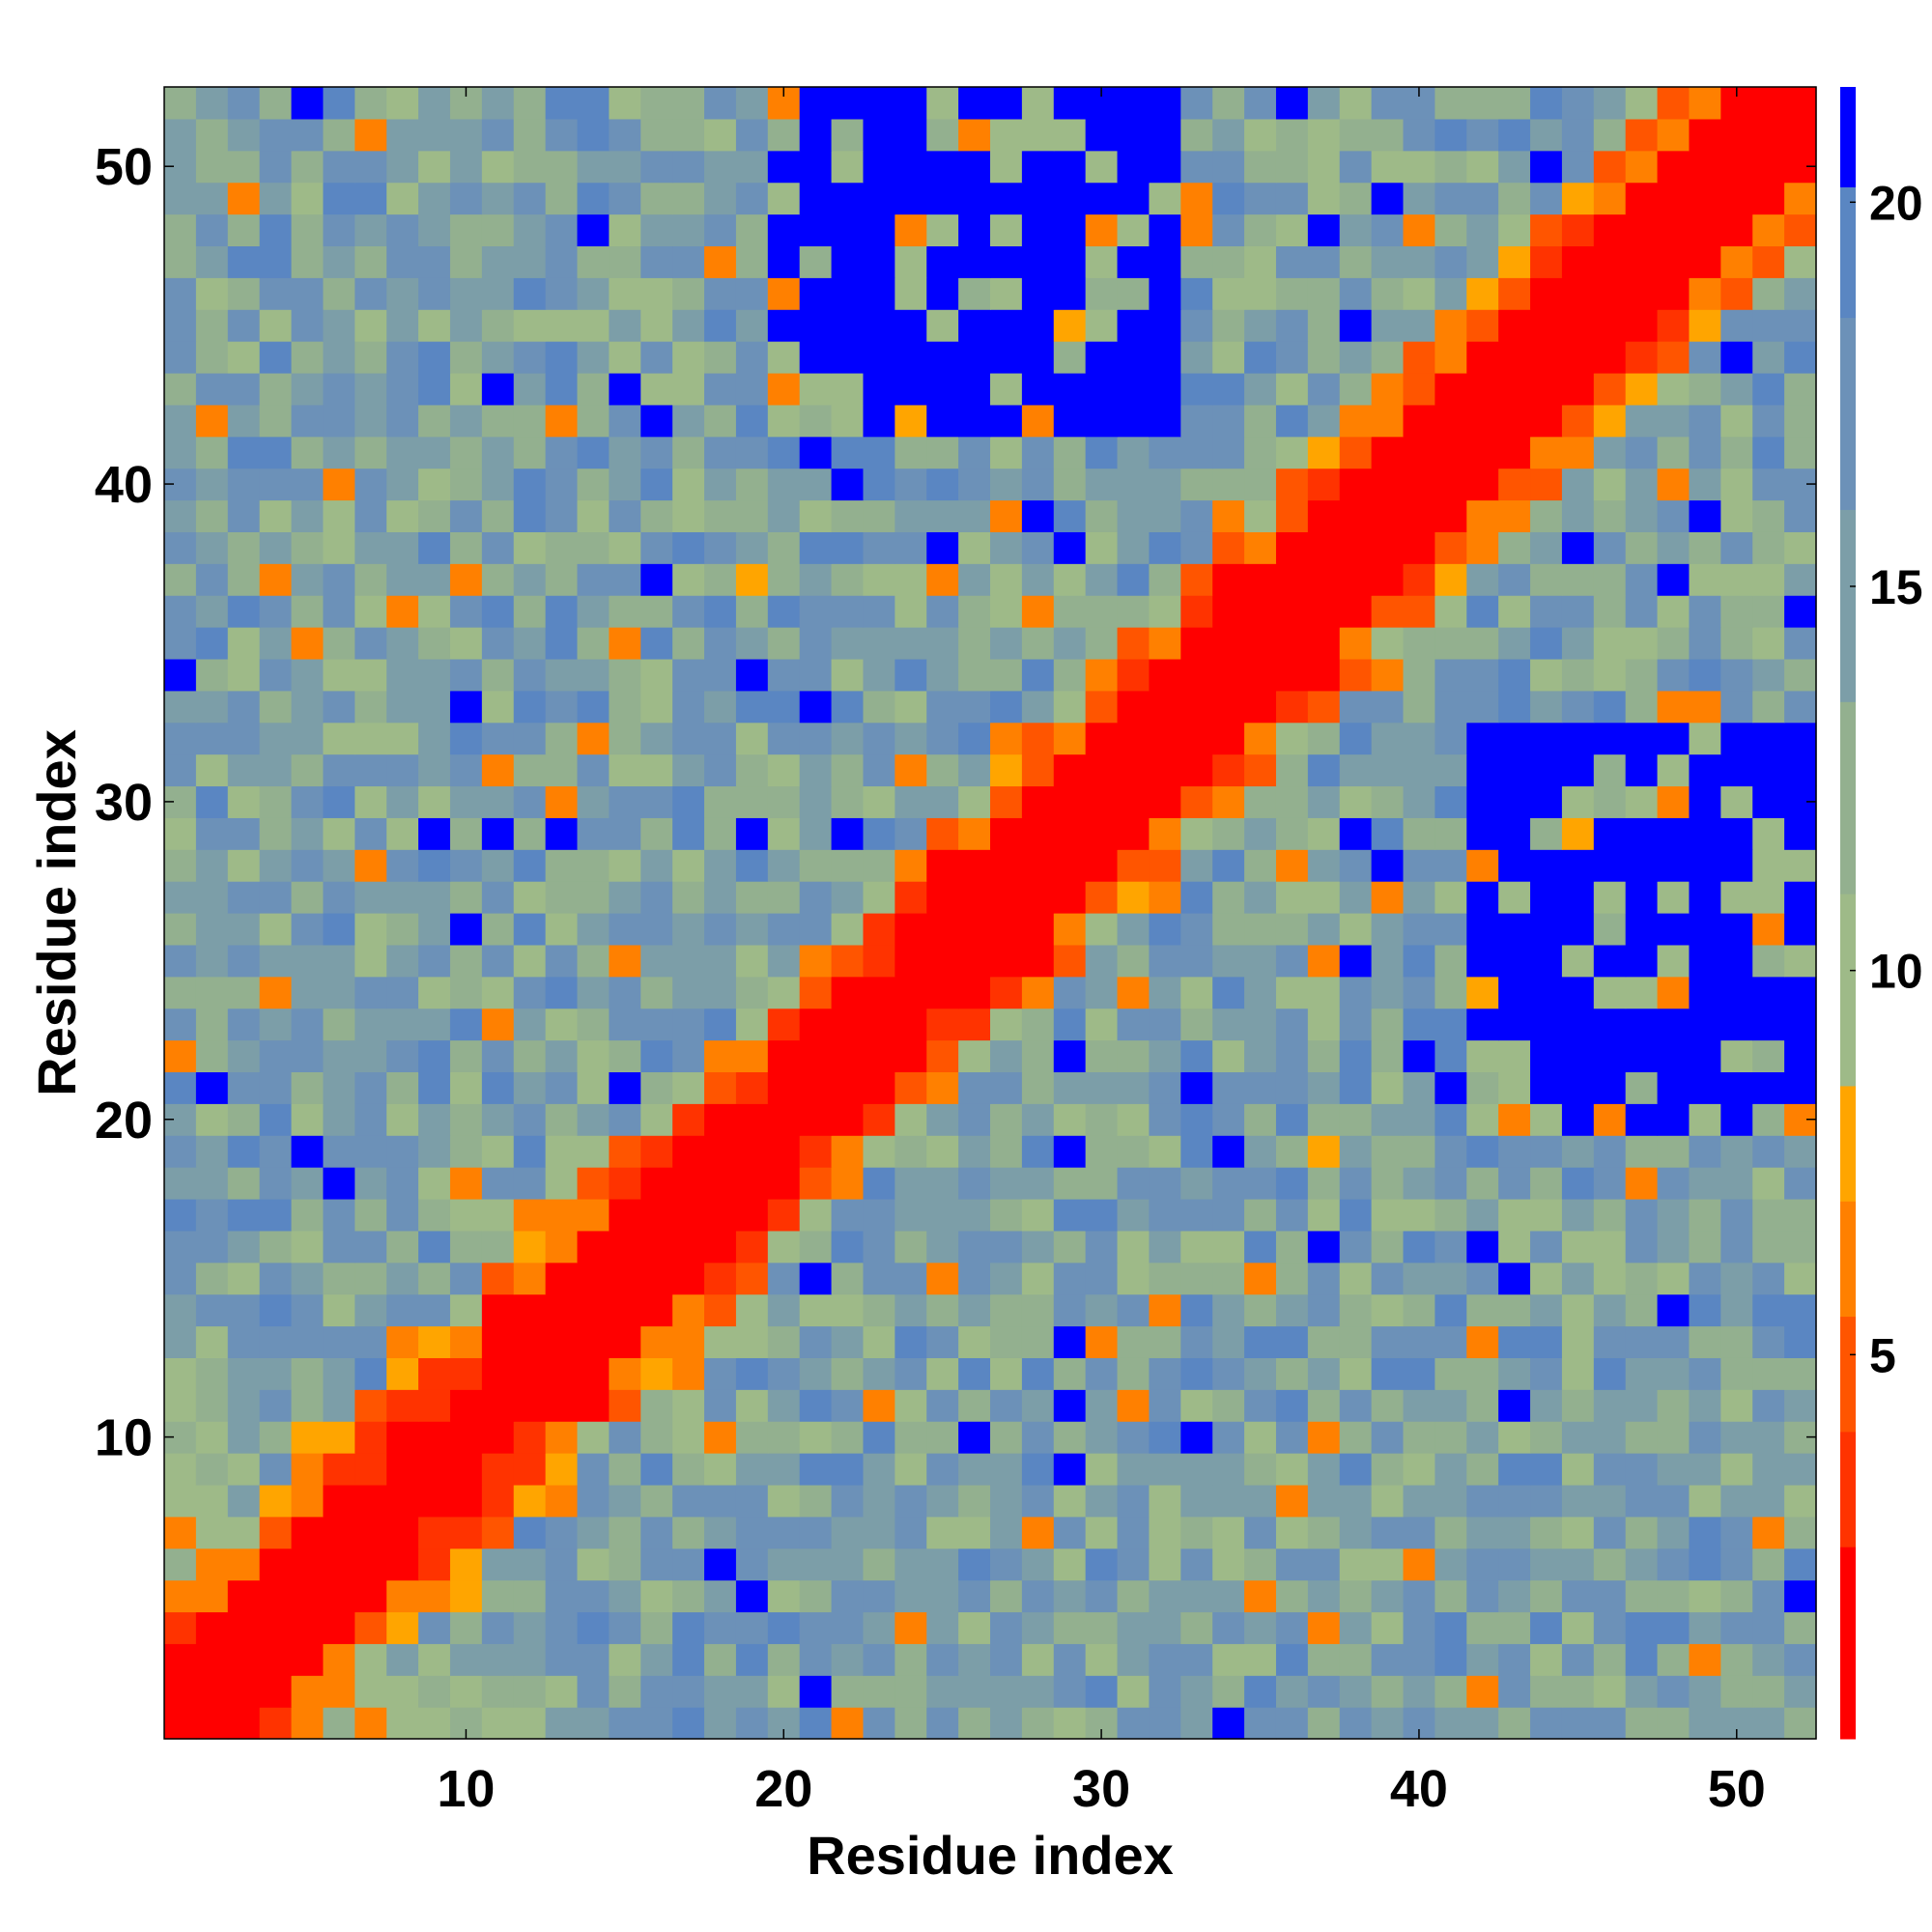  I want to click on colorbar-band, so click(1848, 1643).